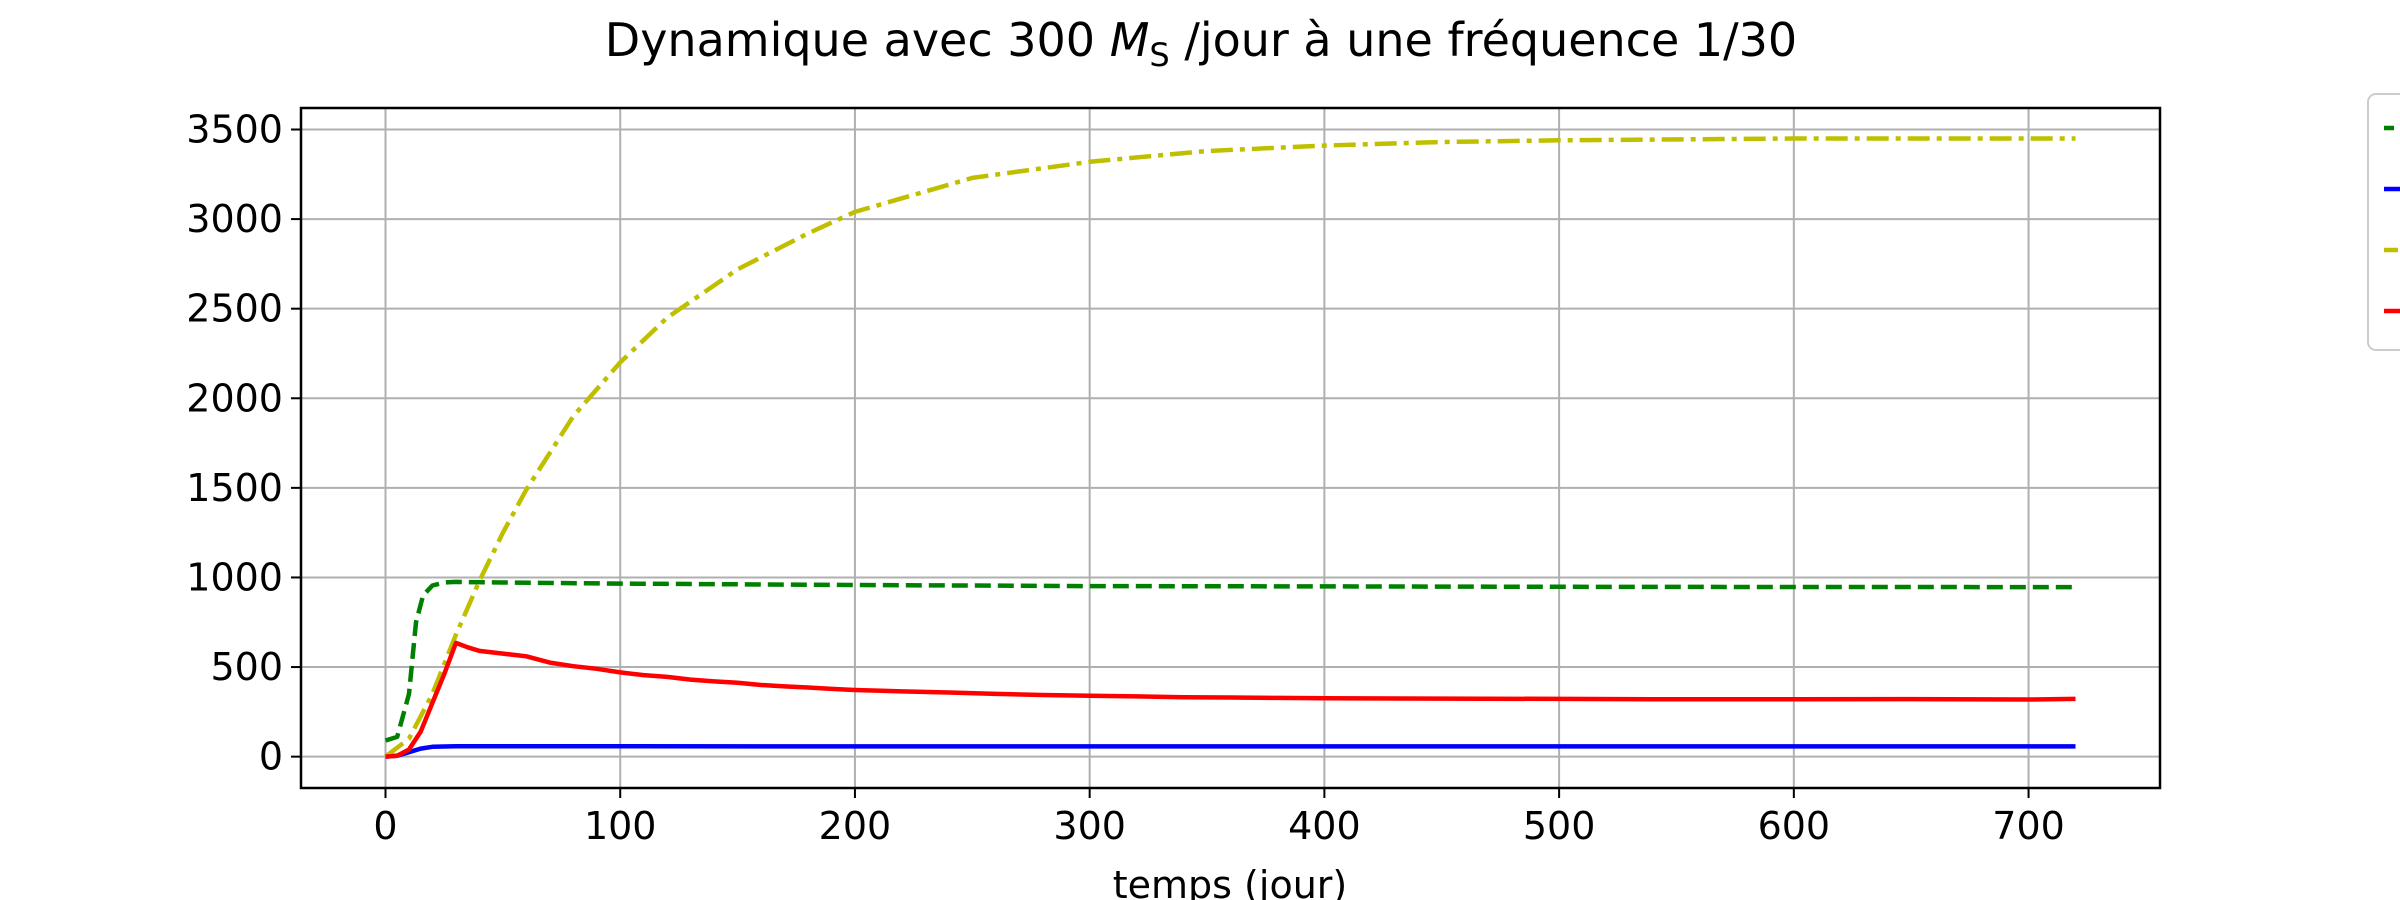  Describe the element at coordinates (2028, 826) in the screenshot. I see `x-tick-label: 700` at that location.